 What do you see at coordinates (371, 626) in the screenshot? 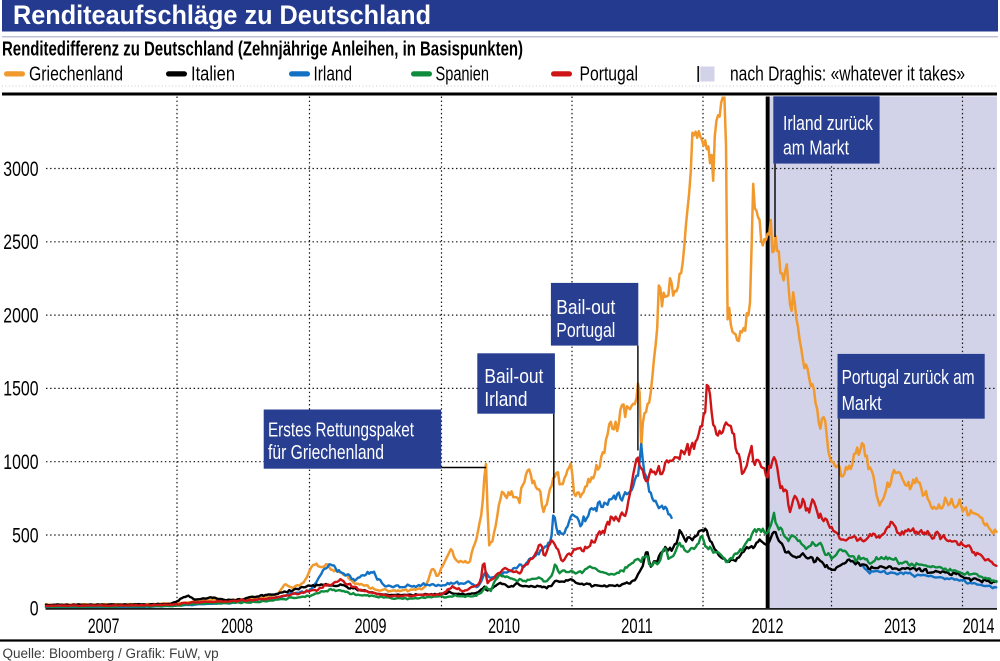
I see `svg-text: 2009` at bounding box center [371, 626].